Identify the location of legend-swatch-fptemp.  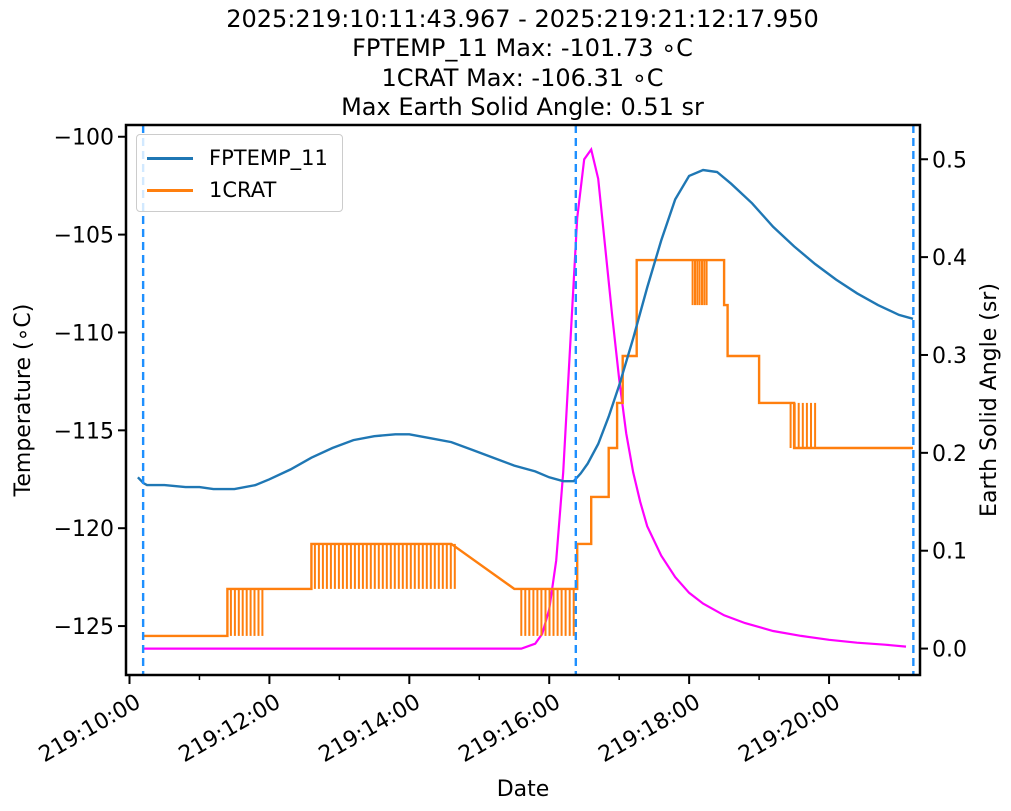
(170, 158).